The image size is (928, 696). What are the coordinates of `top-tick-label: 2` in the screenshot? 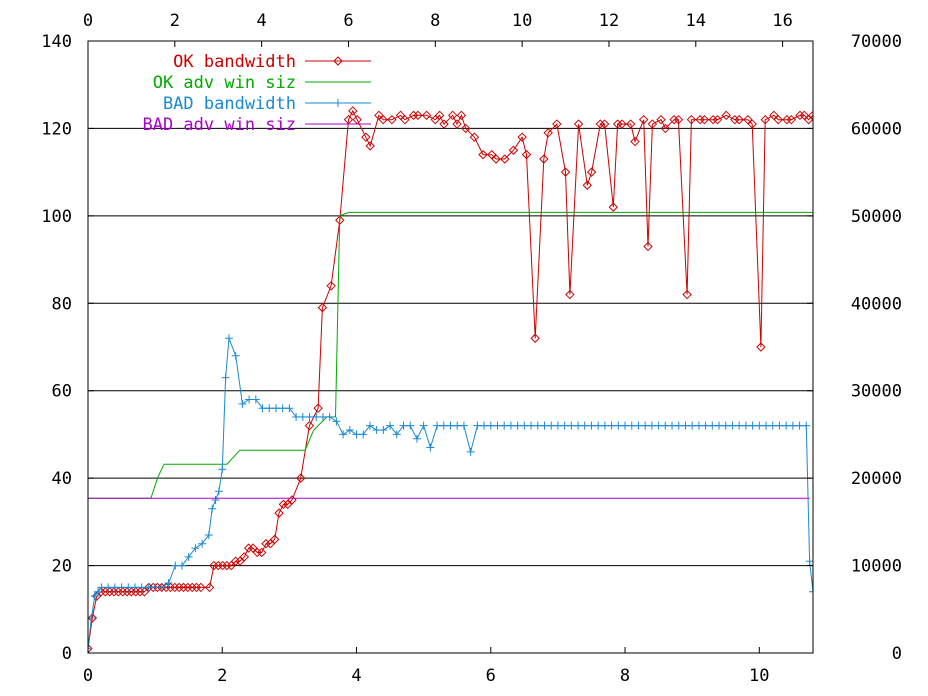 It's located at (175, 21).